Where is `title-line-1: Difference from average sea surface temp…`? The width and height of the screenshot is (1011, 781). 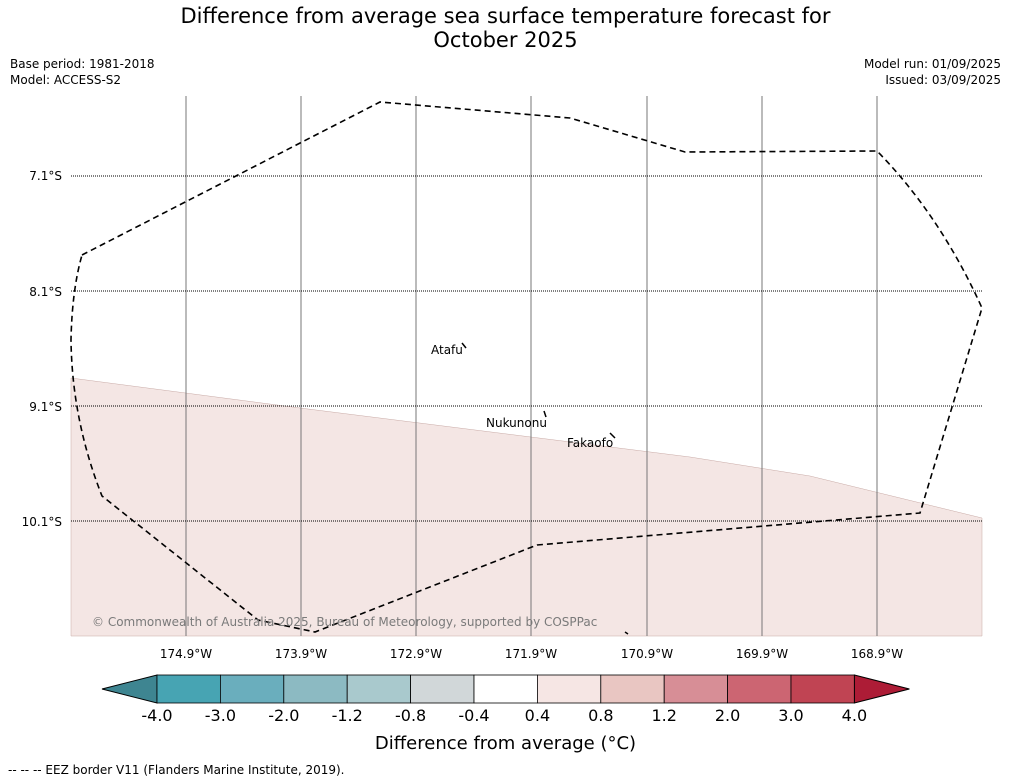 title-line-1: Difference from average sea surface temp… is located at coordinates (505, 16).